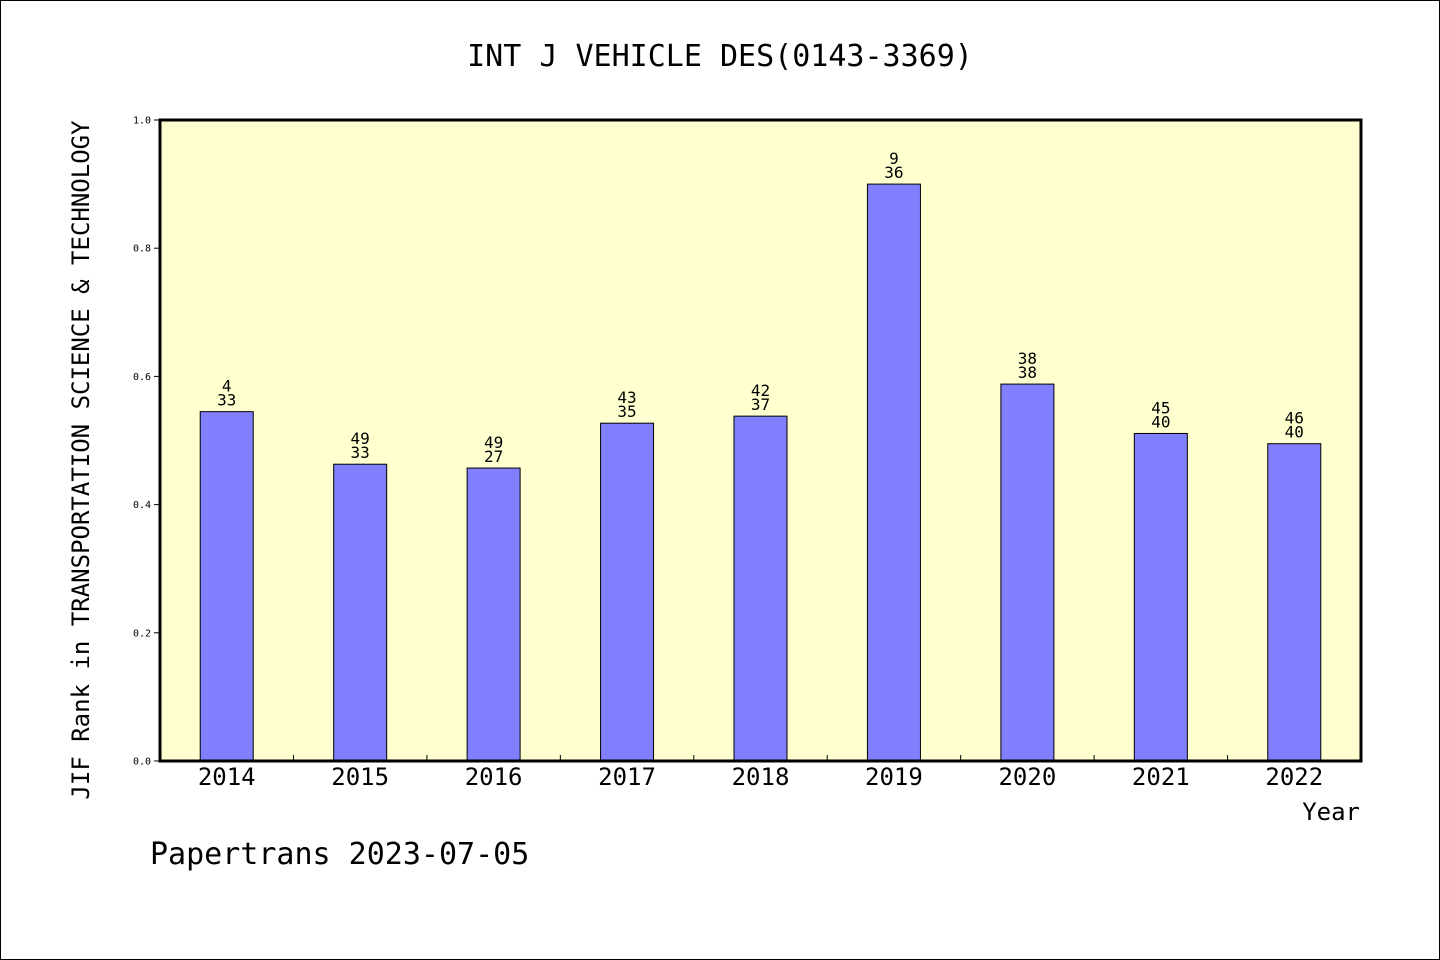 This screenshot has width=1440, height=960. I want to click on chart-title: INT J VEHICLE DES(0143-3369), so click(720, 56).